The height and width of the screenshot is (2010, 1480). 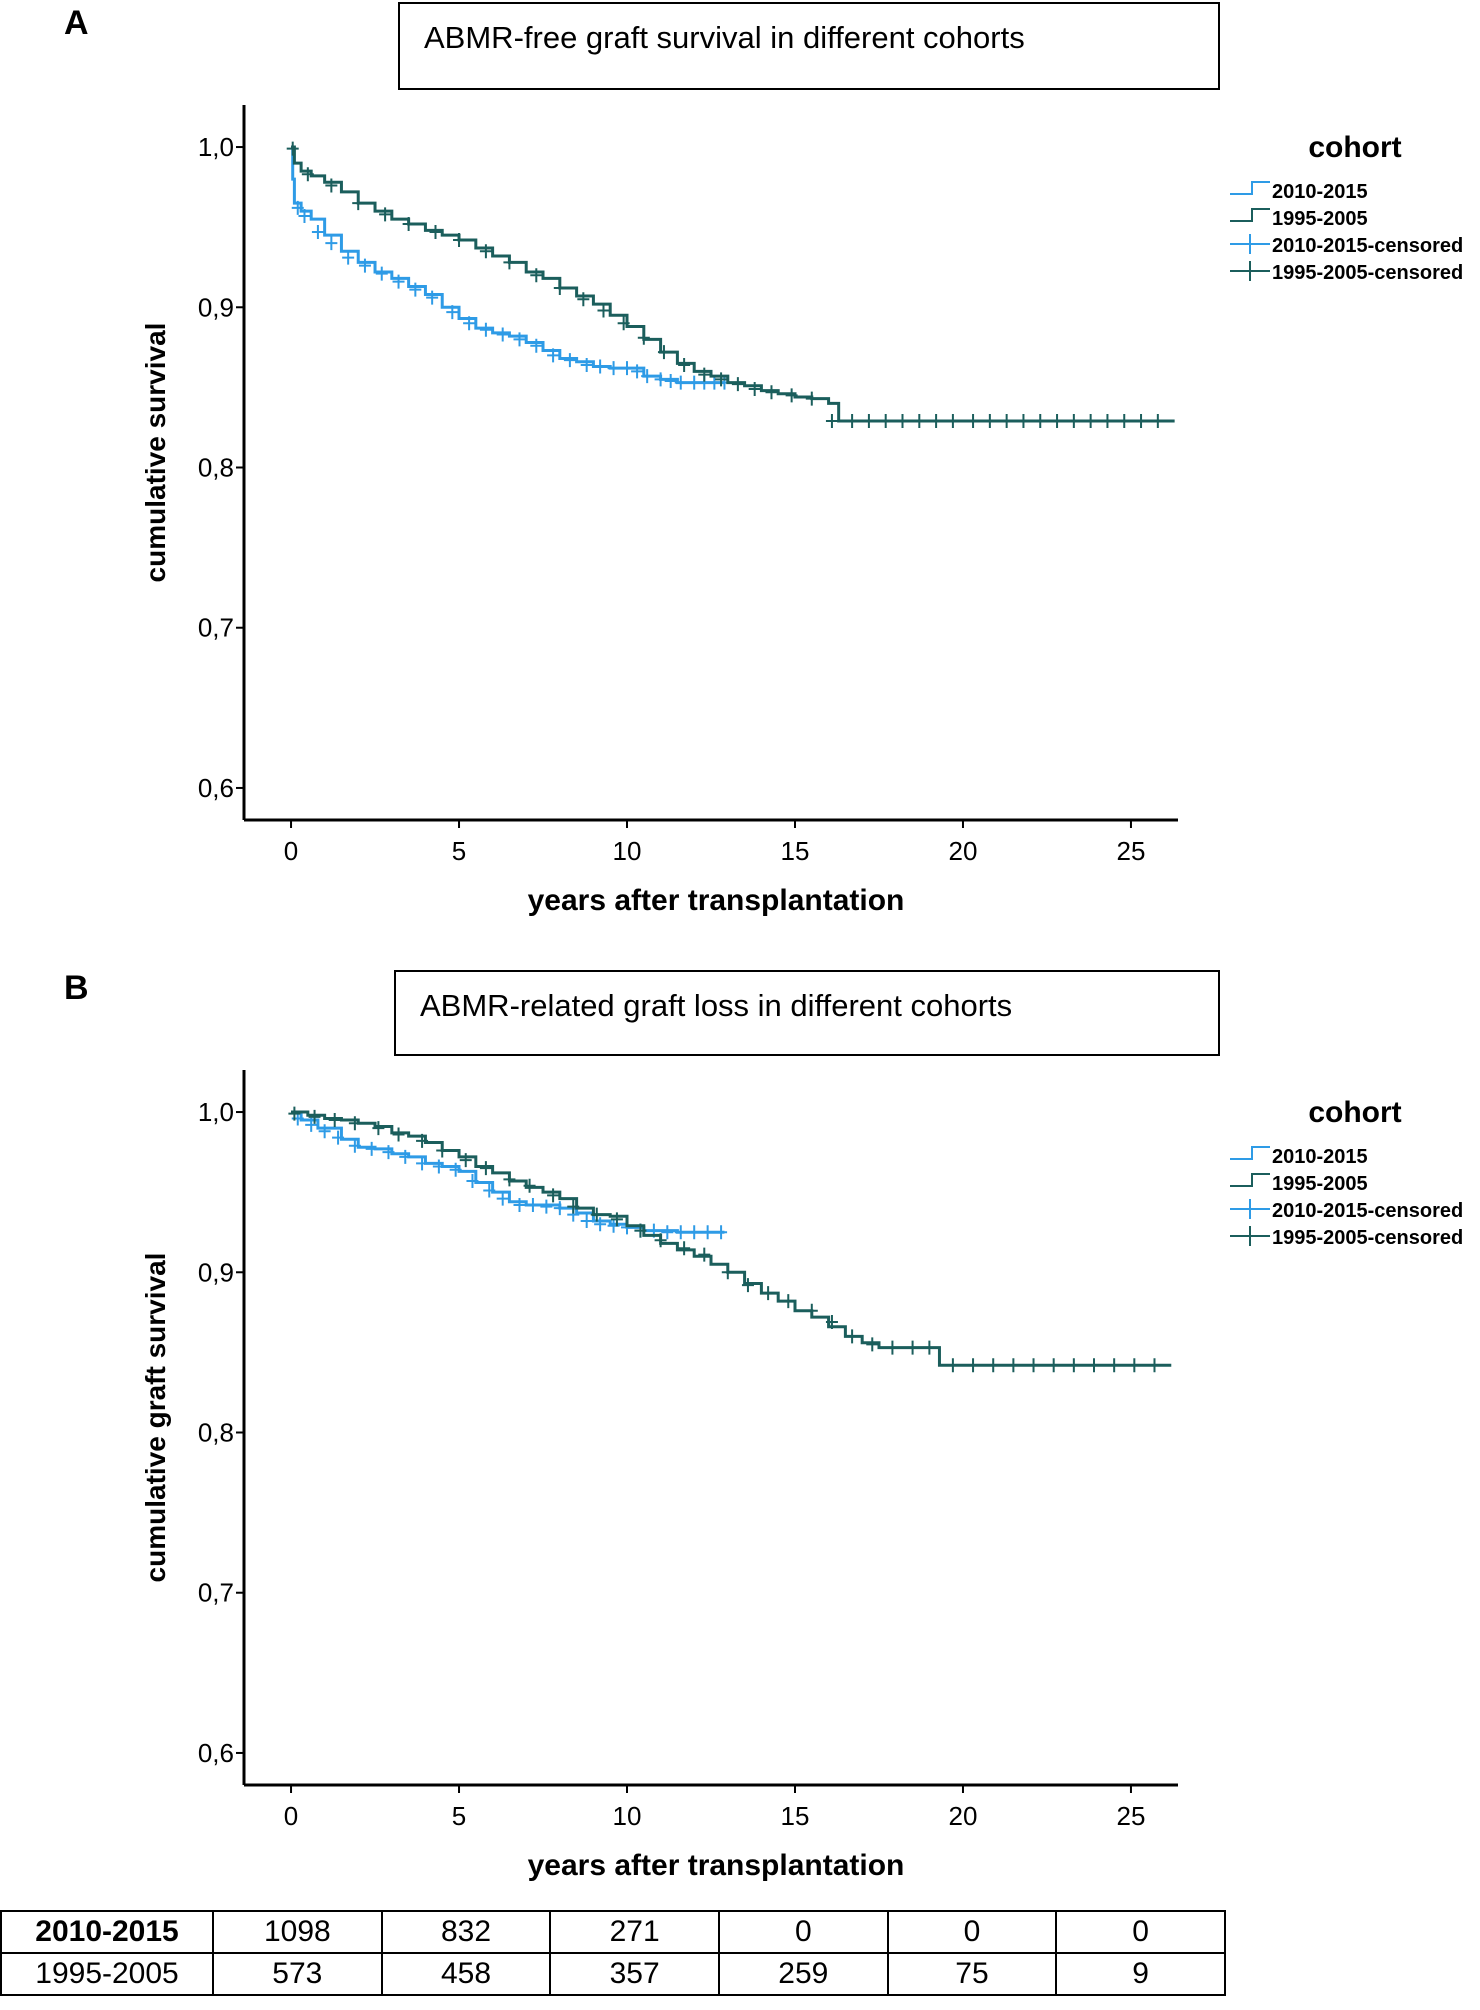 What do you see at coordinates (963, 851) in the screenshot?
I see `x-tick-label: 20` at bounding box center [963, 851].